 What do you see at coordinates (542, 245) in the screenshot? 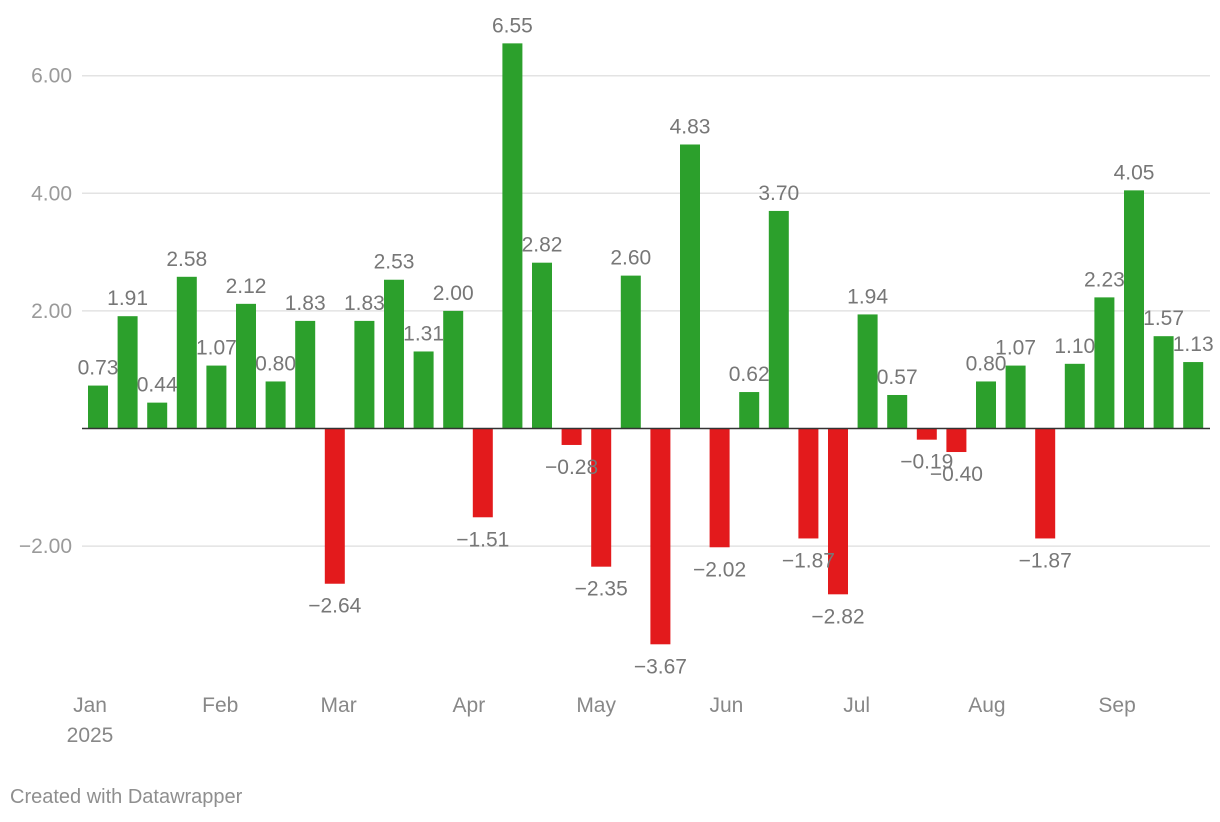
I see `data-label: 2.82` at bounding box center [542, 245].